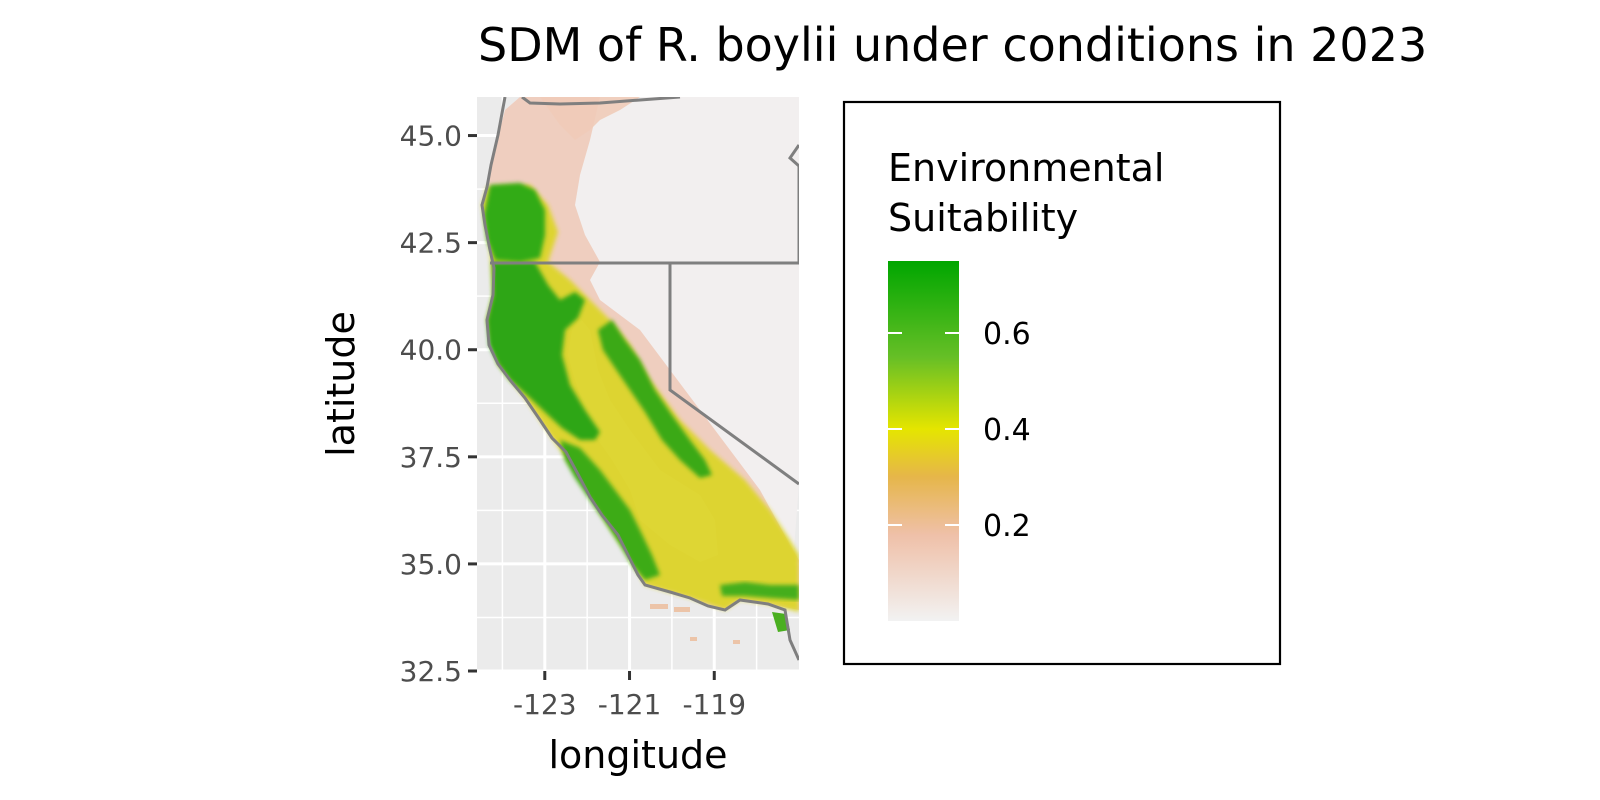 This screenshot has width=1600, height=800. What do you see at coordinates (1007, 430) in the screenshot?
I see `legend-tick-label: 0.4` at bounding box center [1007, 430].